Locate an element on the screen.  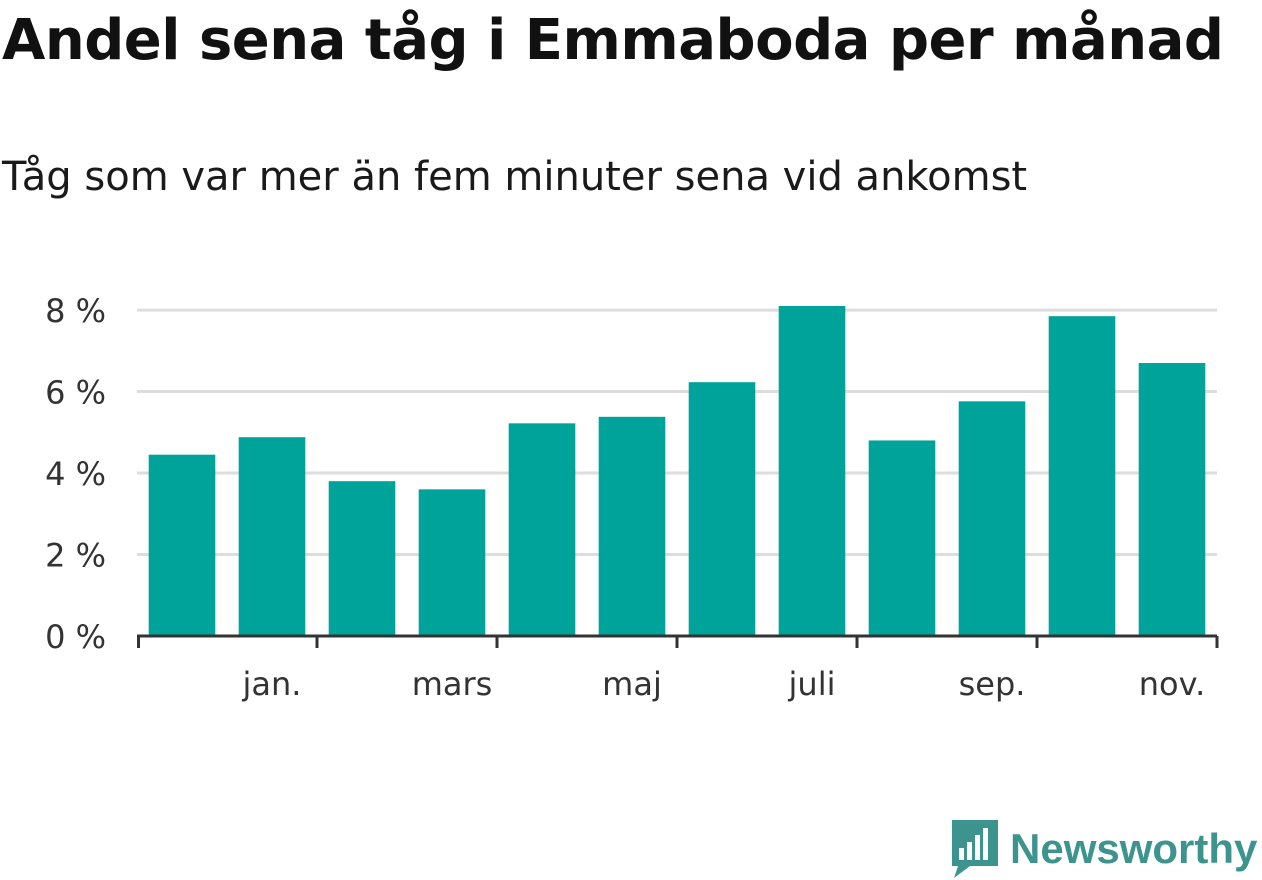
x-tick-label: mars is located at coordinates (452, 684).